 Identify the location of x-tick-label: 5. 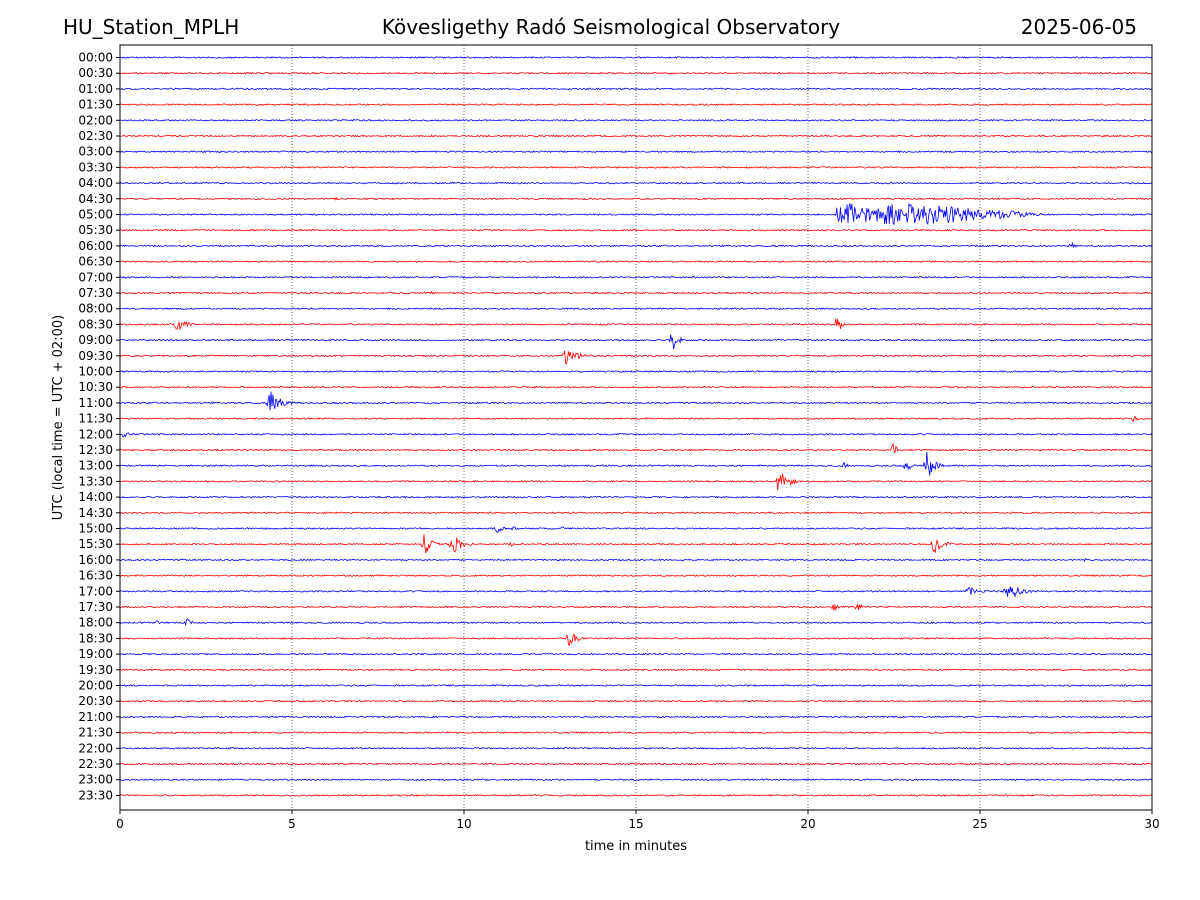
(292, 824).